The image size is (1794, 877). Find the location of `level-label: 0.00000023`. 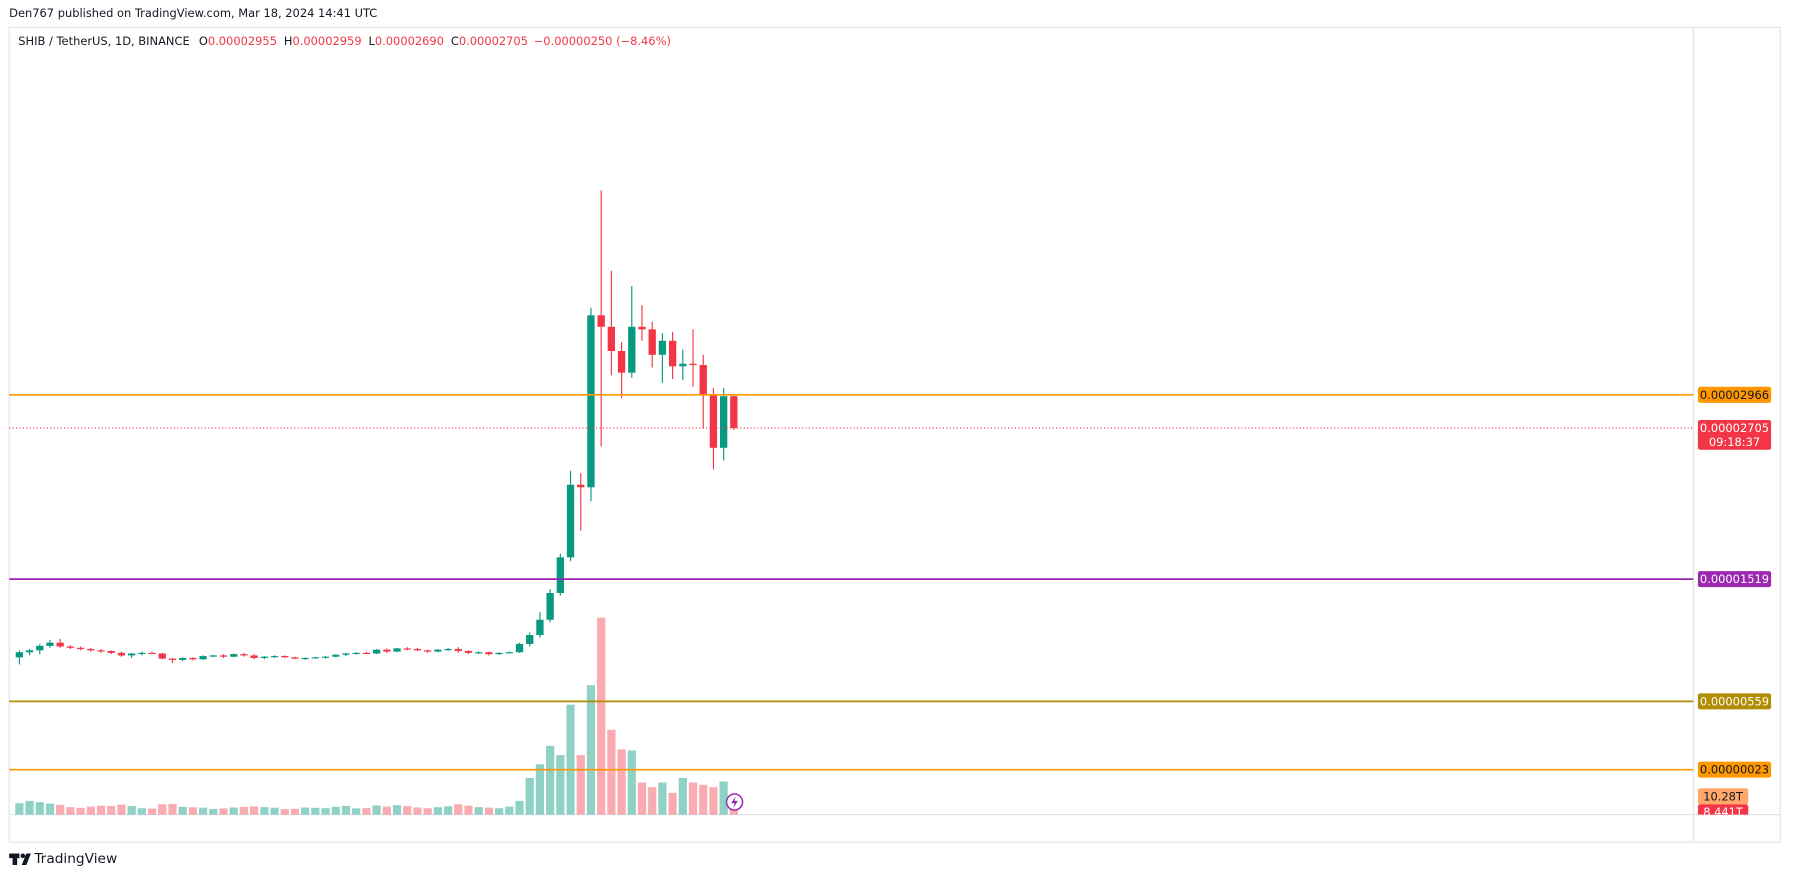

level-label: 0.00000023 is located at coordinates (1734, 770).